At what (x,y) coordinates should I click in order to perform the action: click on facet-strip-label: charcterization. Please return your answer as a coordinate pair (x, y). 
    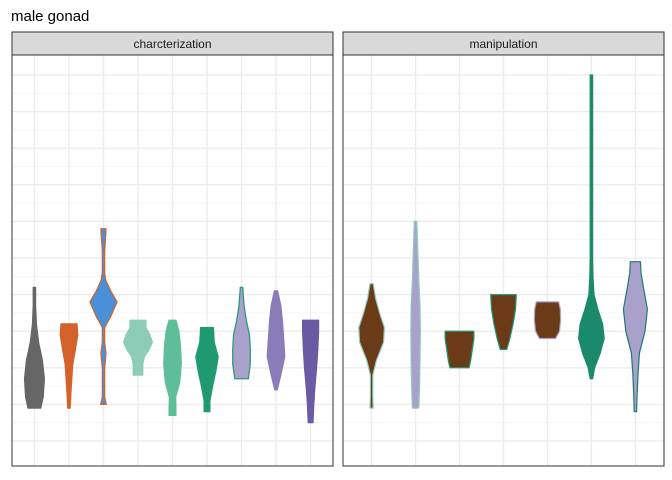
    Looking at the image, I should click on (172, 44).